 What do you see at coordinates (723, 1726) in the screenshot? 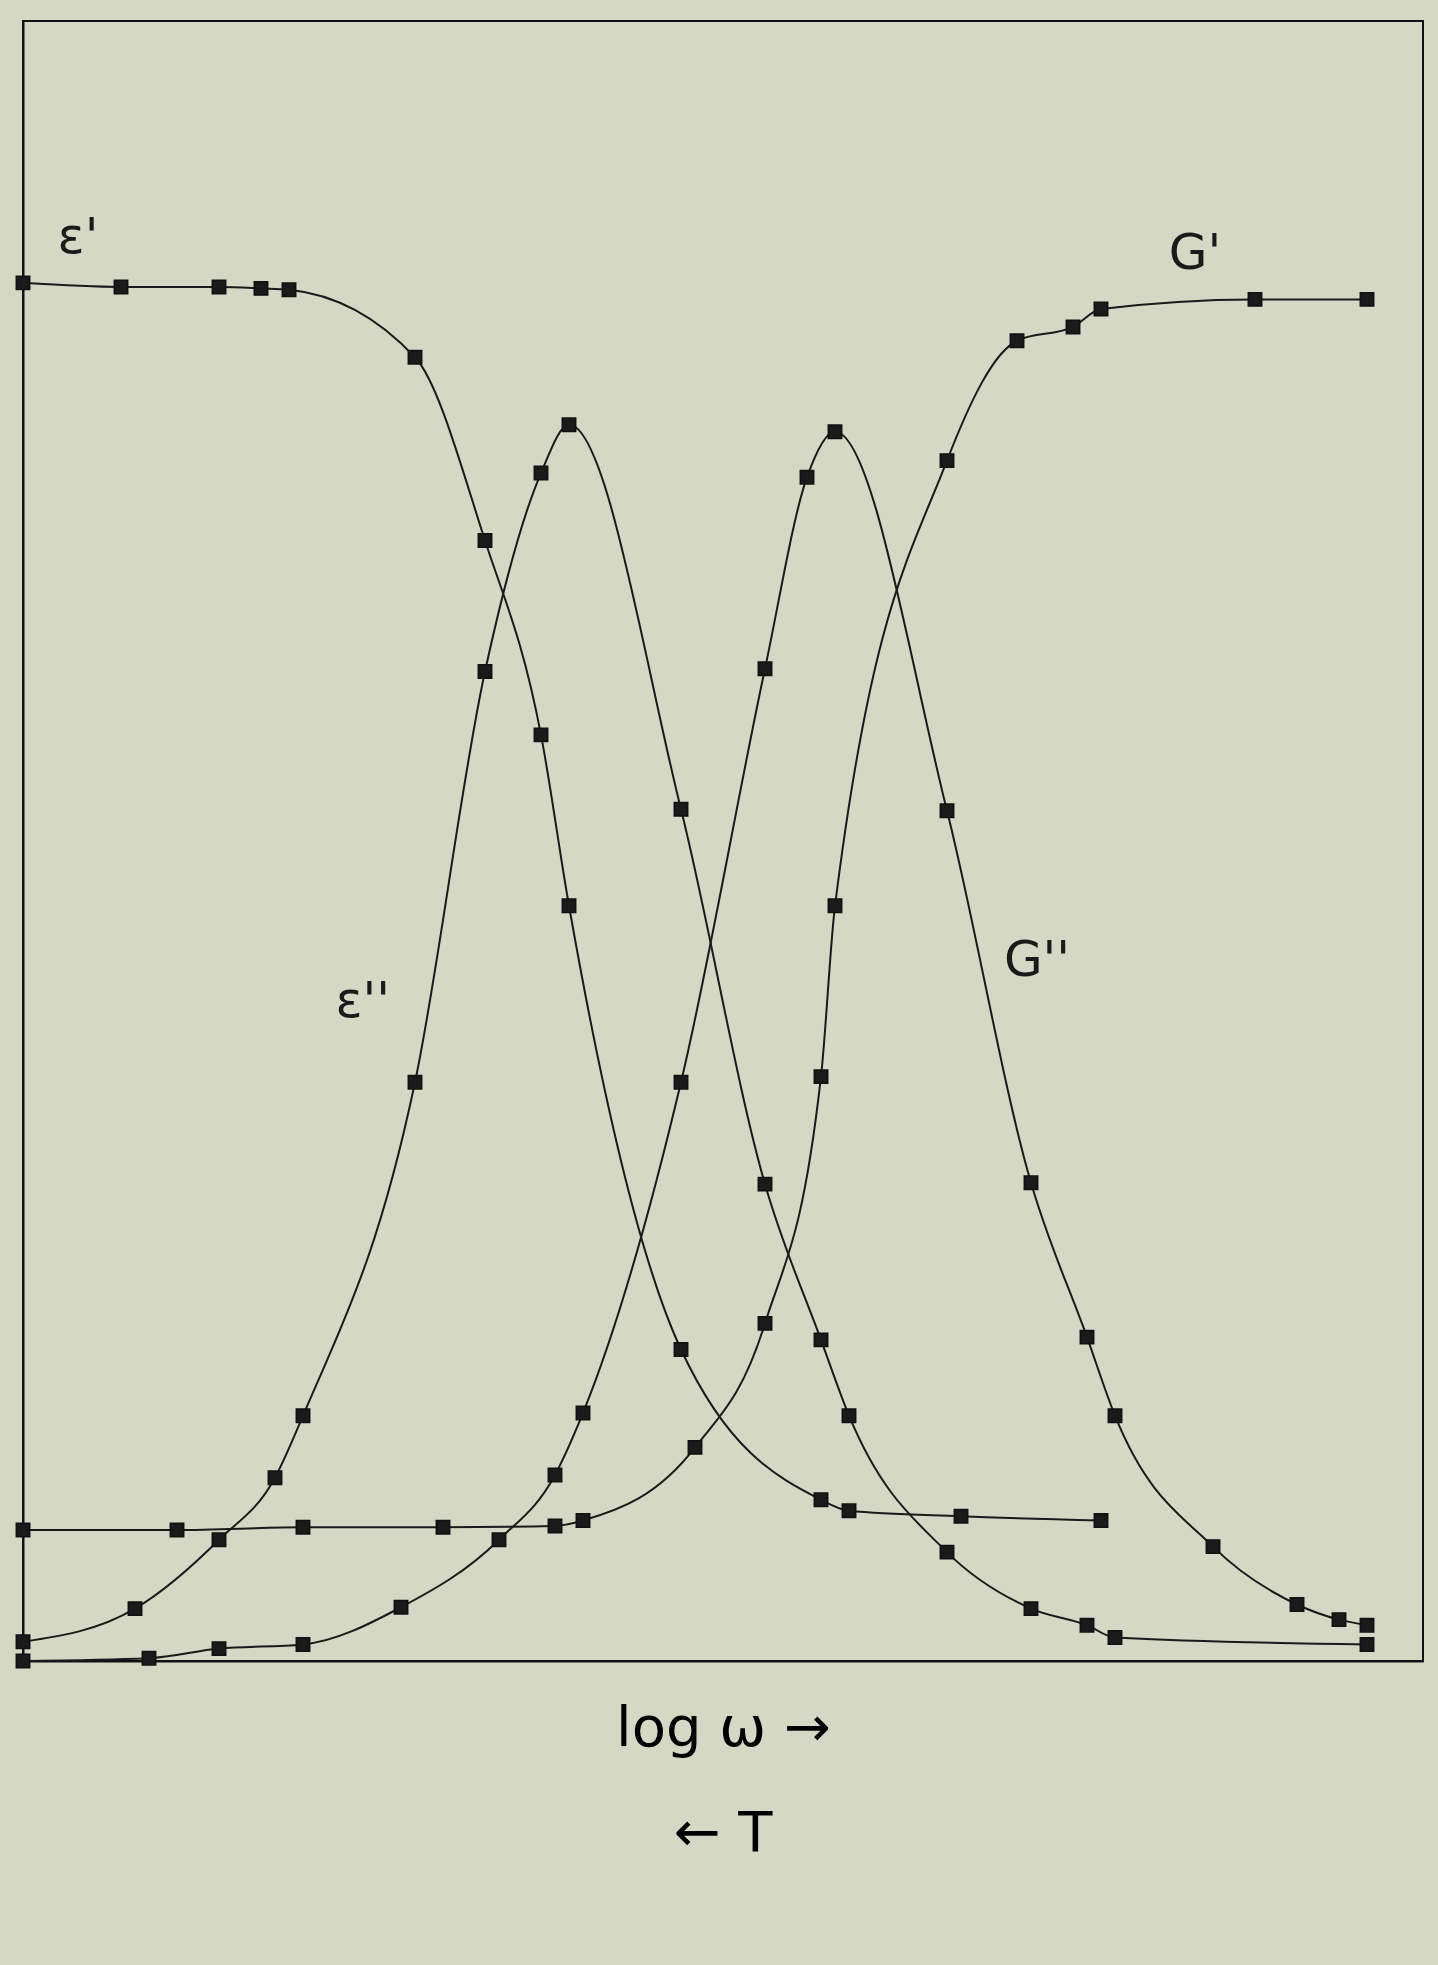
I see `x-axis-title: log ω →` at bounding box center [723, 1726].